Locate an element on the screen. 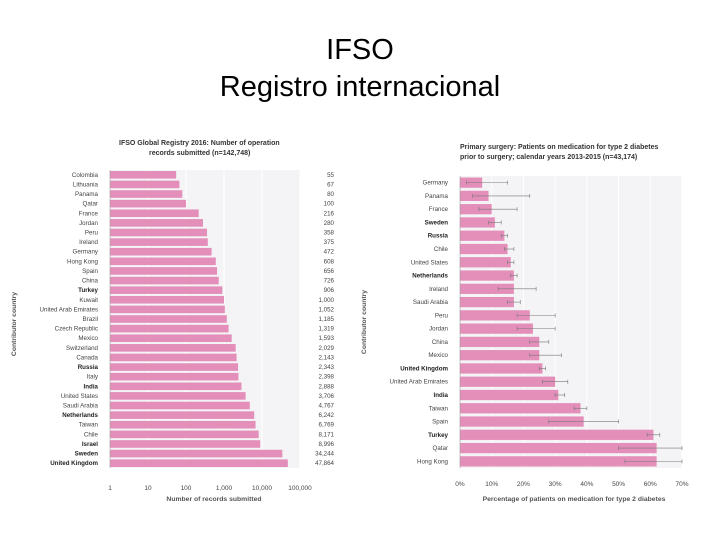 The width and height of the screenshot is (720, 540). value-label: 80 is located at coordinates (330, 194).